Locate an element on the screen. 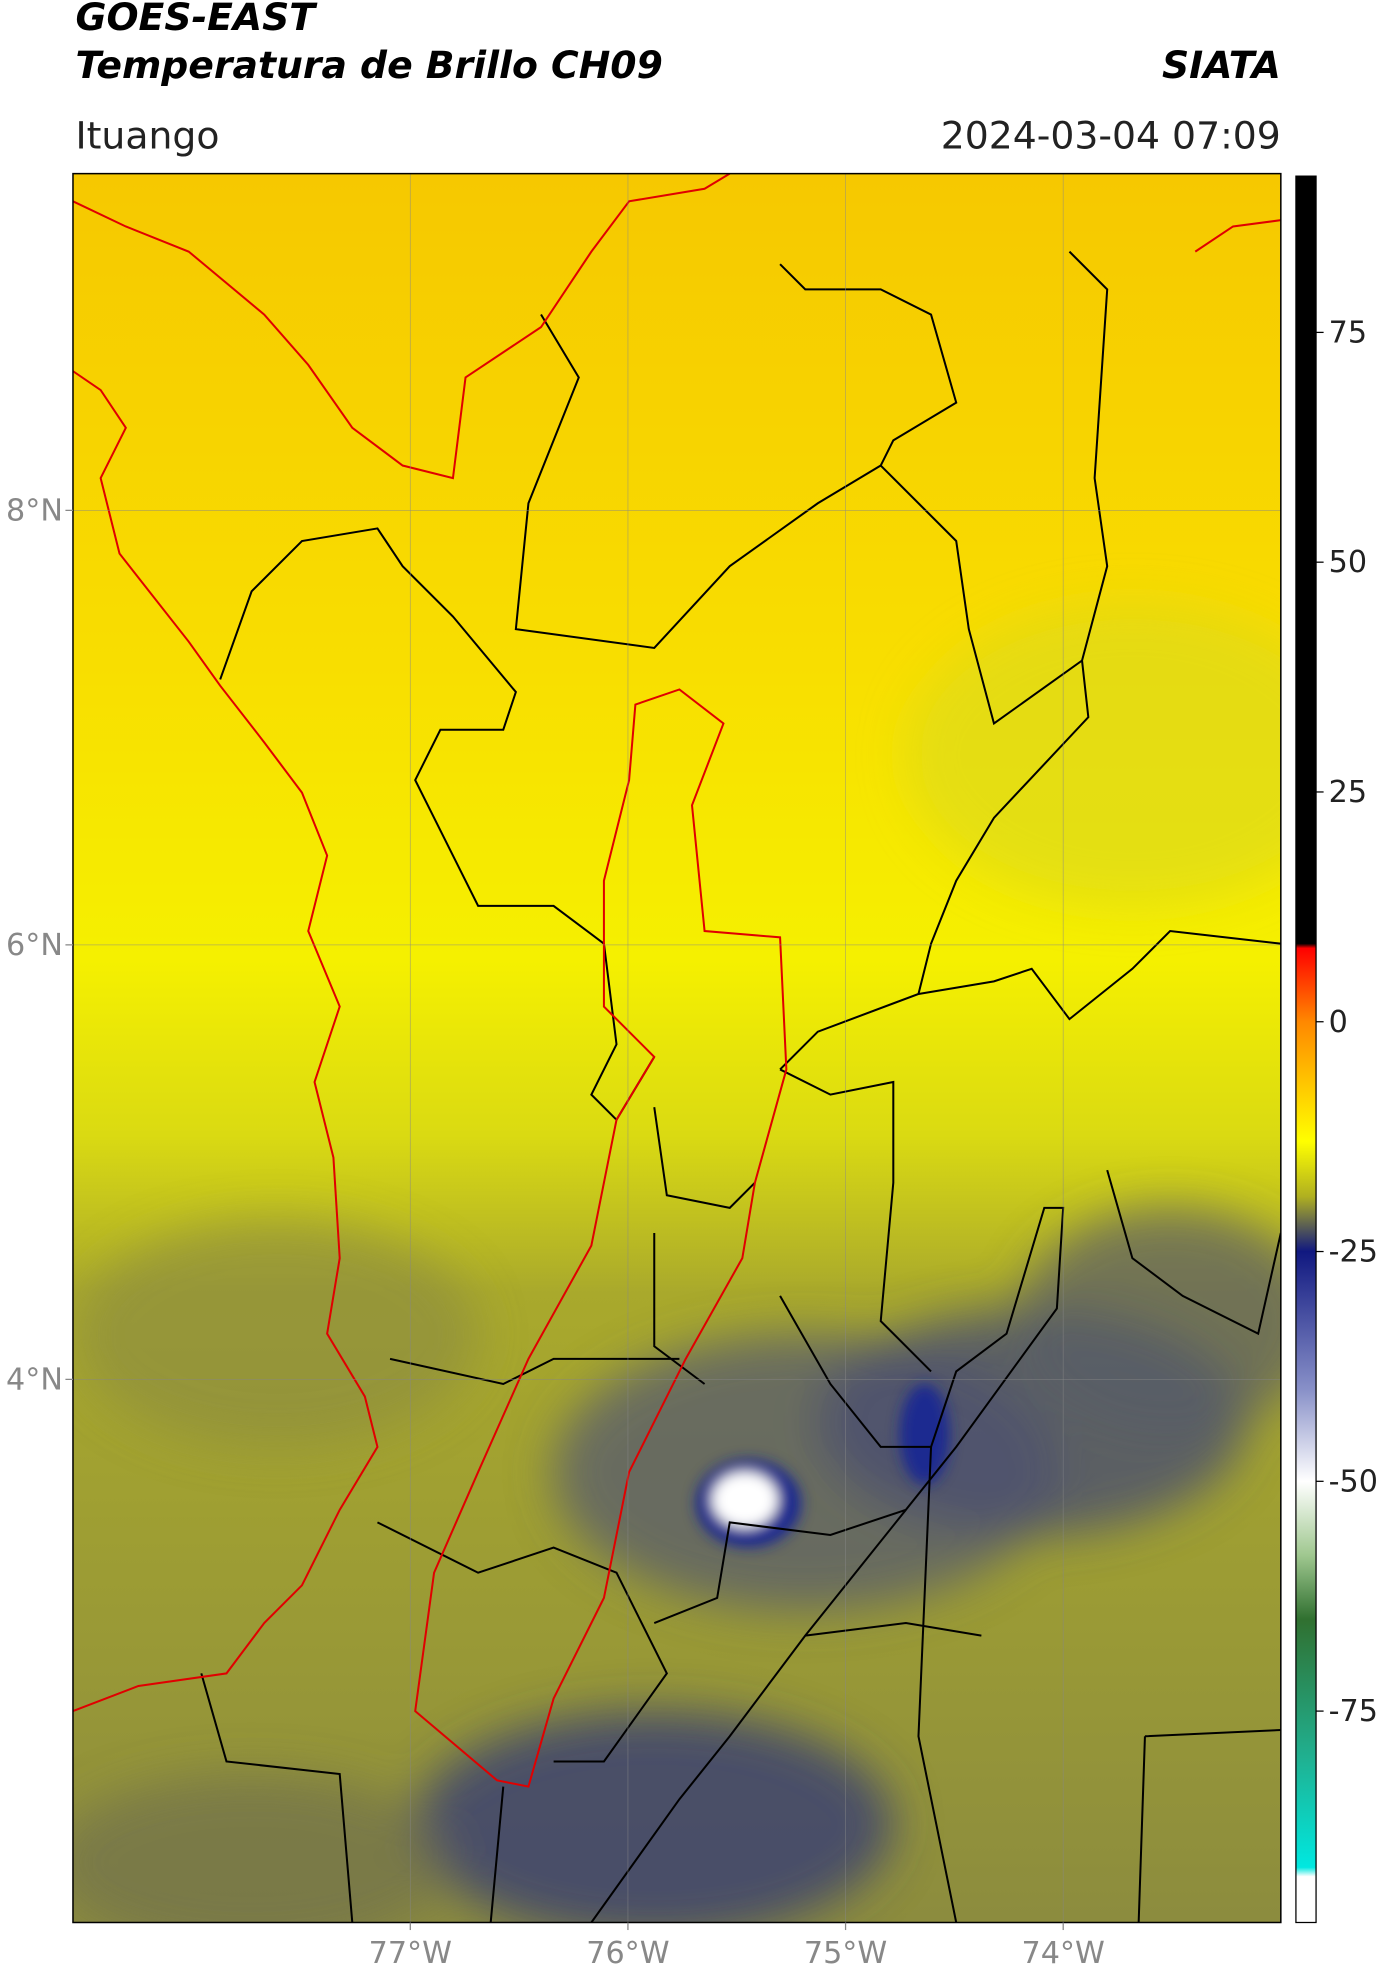 This screenshot has height=1981, width=1384. colorbar-tick-label: 0 is located at coordinates (1338, 1022).